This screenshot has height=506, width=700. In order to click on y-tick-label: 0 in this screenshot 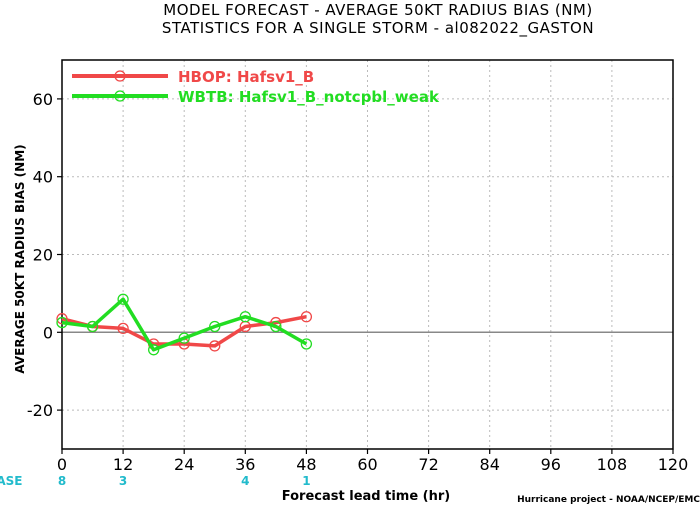, I will do `click(48, 332)`.